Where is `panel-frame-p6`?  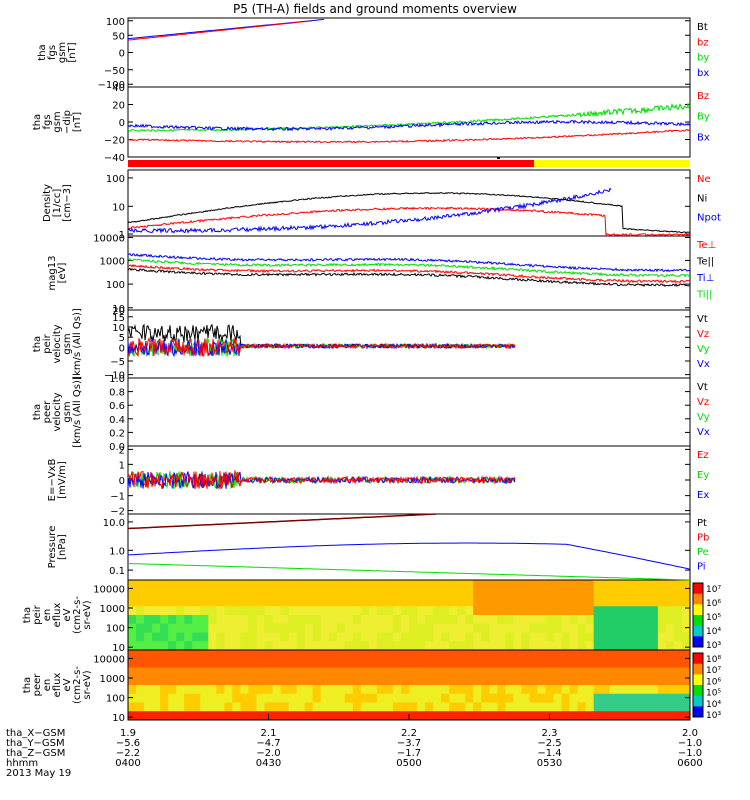 panel-frame-p6 is located at coordinates (409, 412).